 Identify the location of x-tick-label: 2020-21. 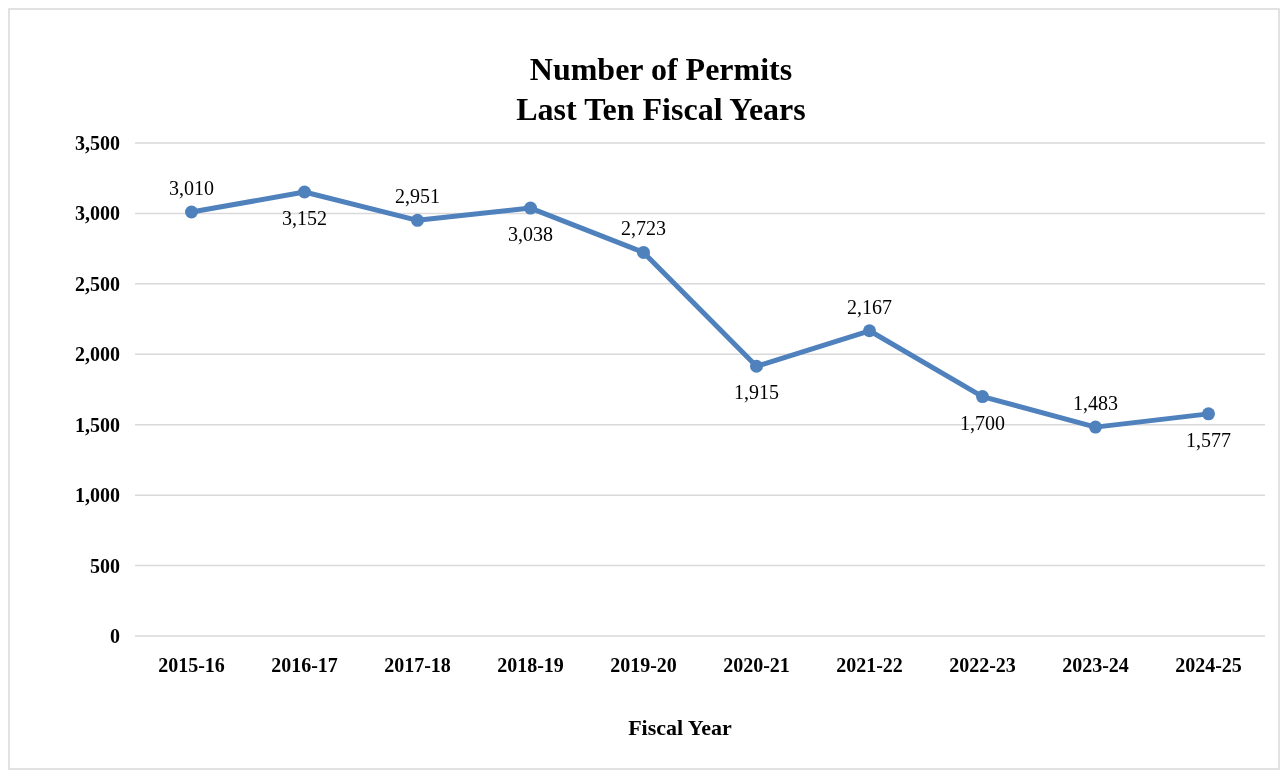
(756, 665).